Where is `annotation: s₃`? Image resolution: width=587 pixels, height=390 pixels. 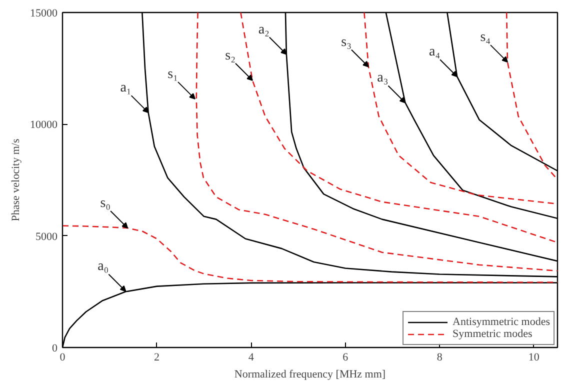
annotation: s₃ is located at coordinates (346, 42).